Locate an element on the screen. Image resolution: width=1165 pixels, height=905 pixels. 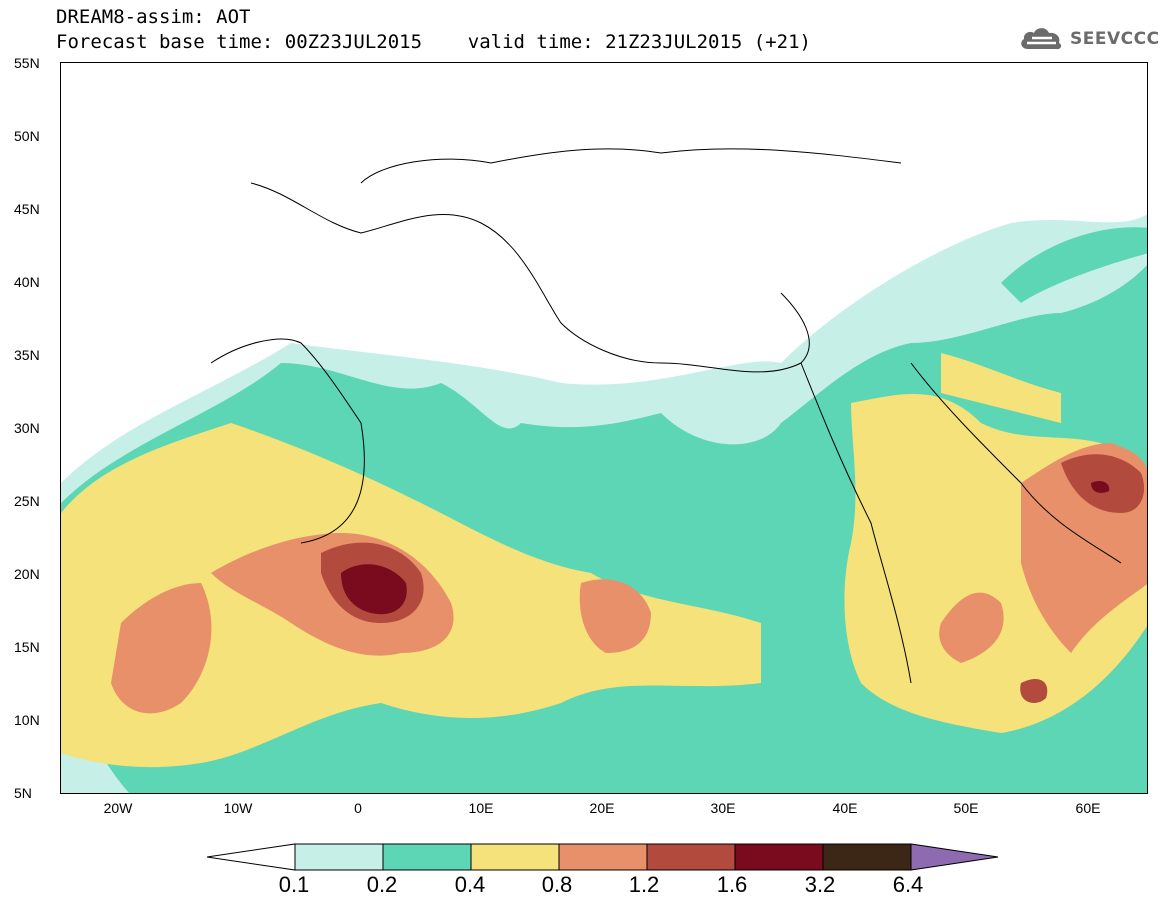
cloud-icon is located at coordinates (1041, 39).